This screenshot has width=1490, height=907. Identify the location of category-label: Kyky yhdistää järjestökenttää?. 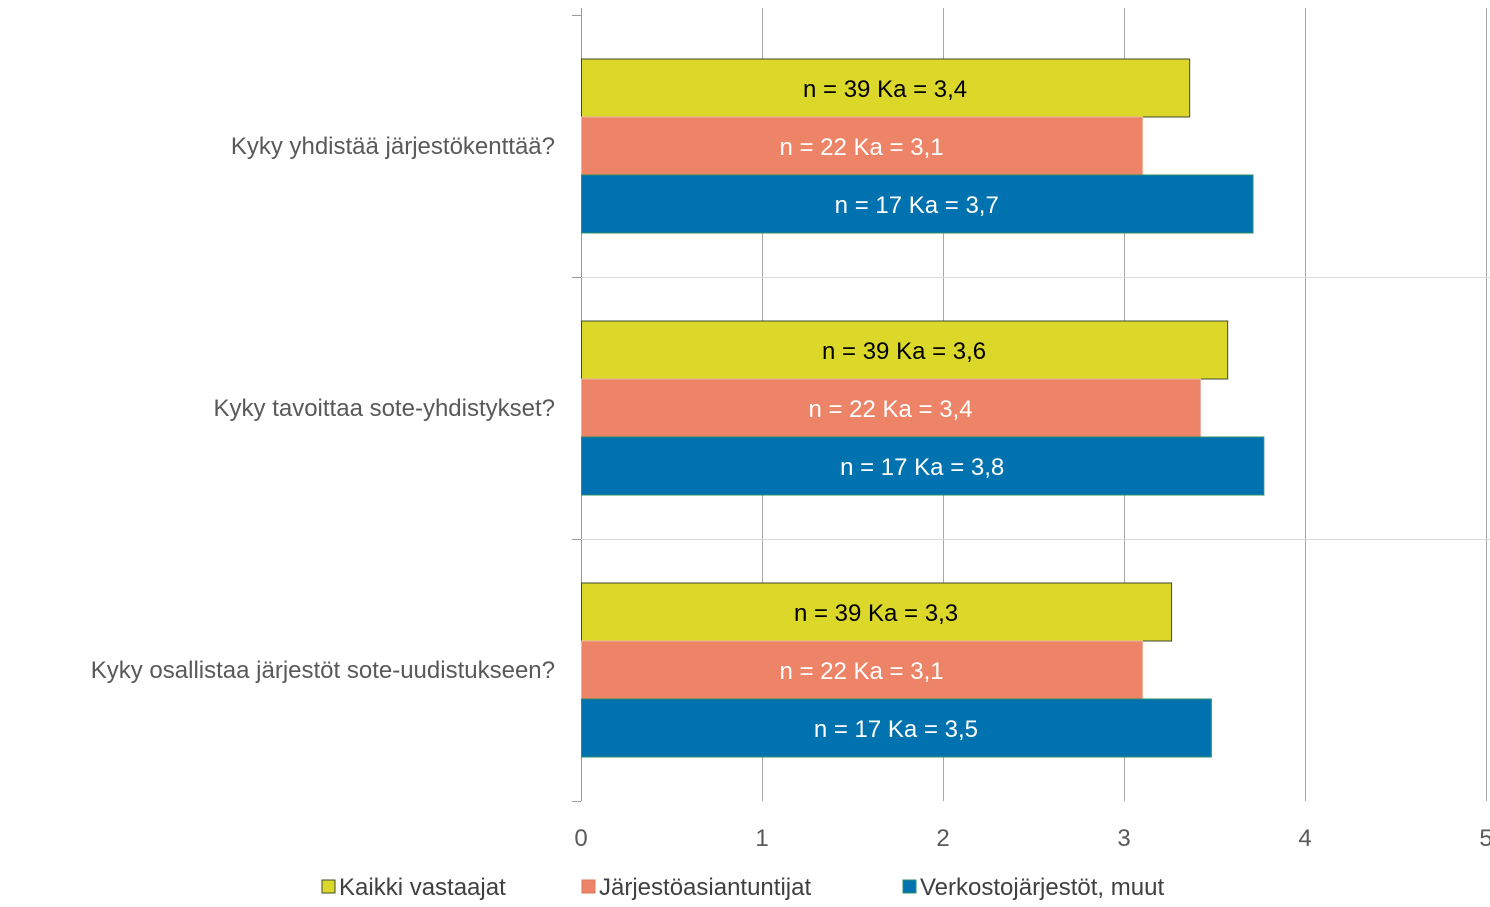
(393, 146).